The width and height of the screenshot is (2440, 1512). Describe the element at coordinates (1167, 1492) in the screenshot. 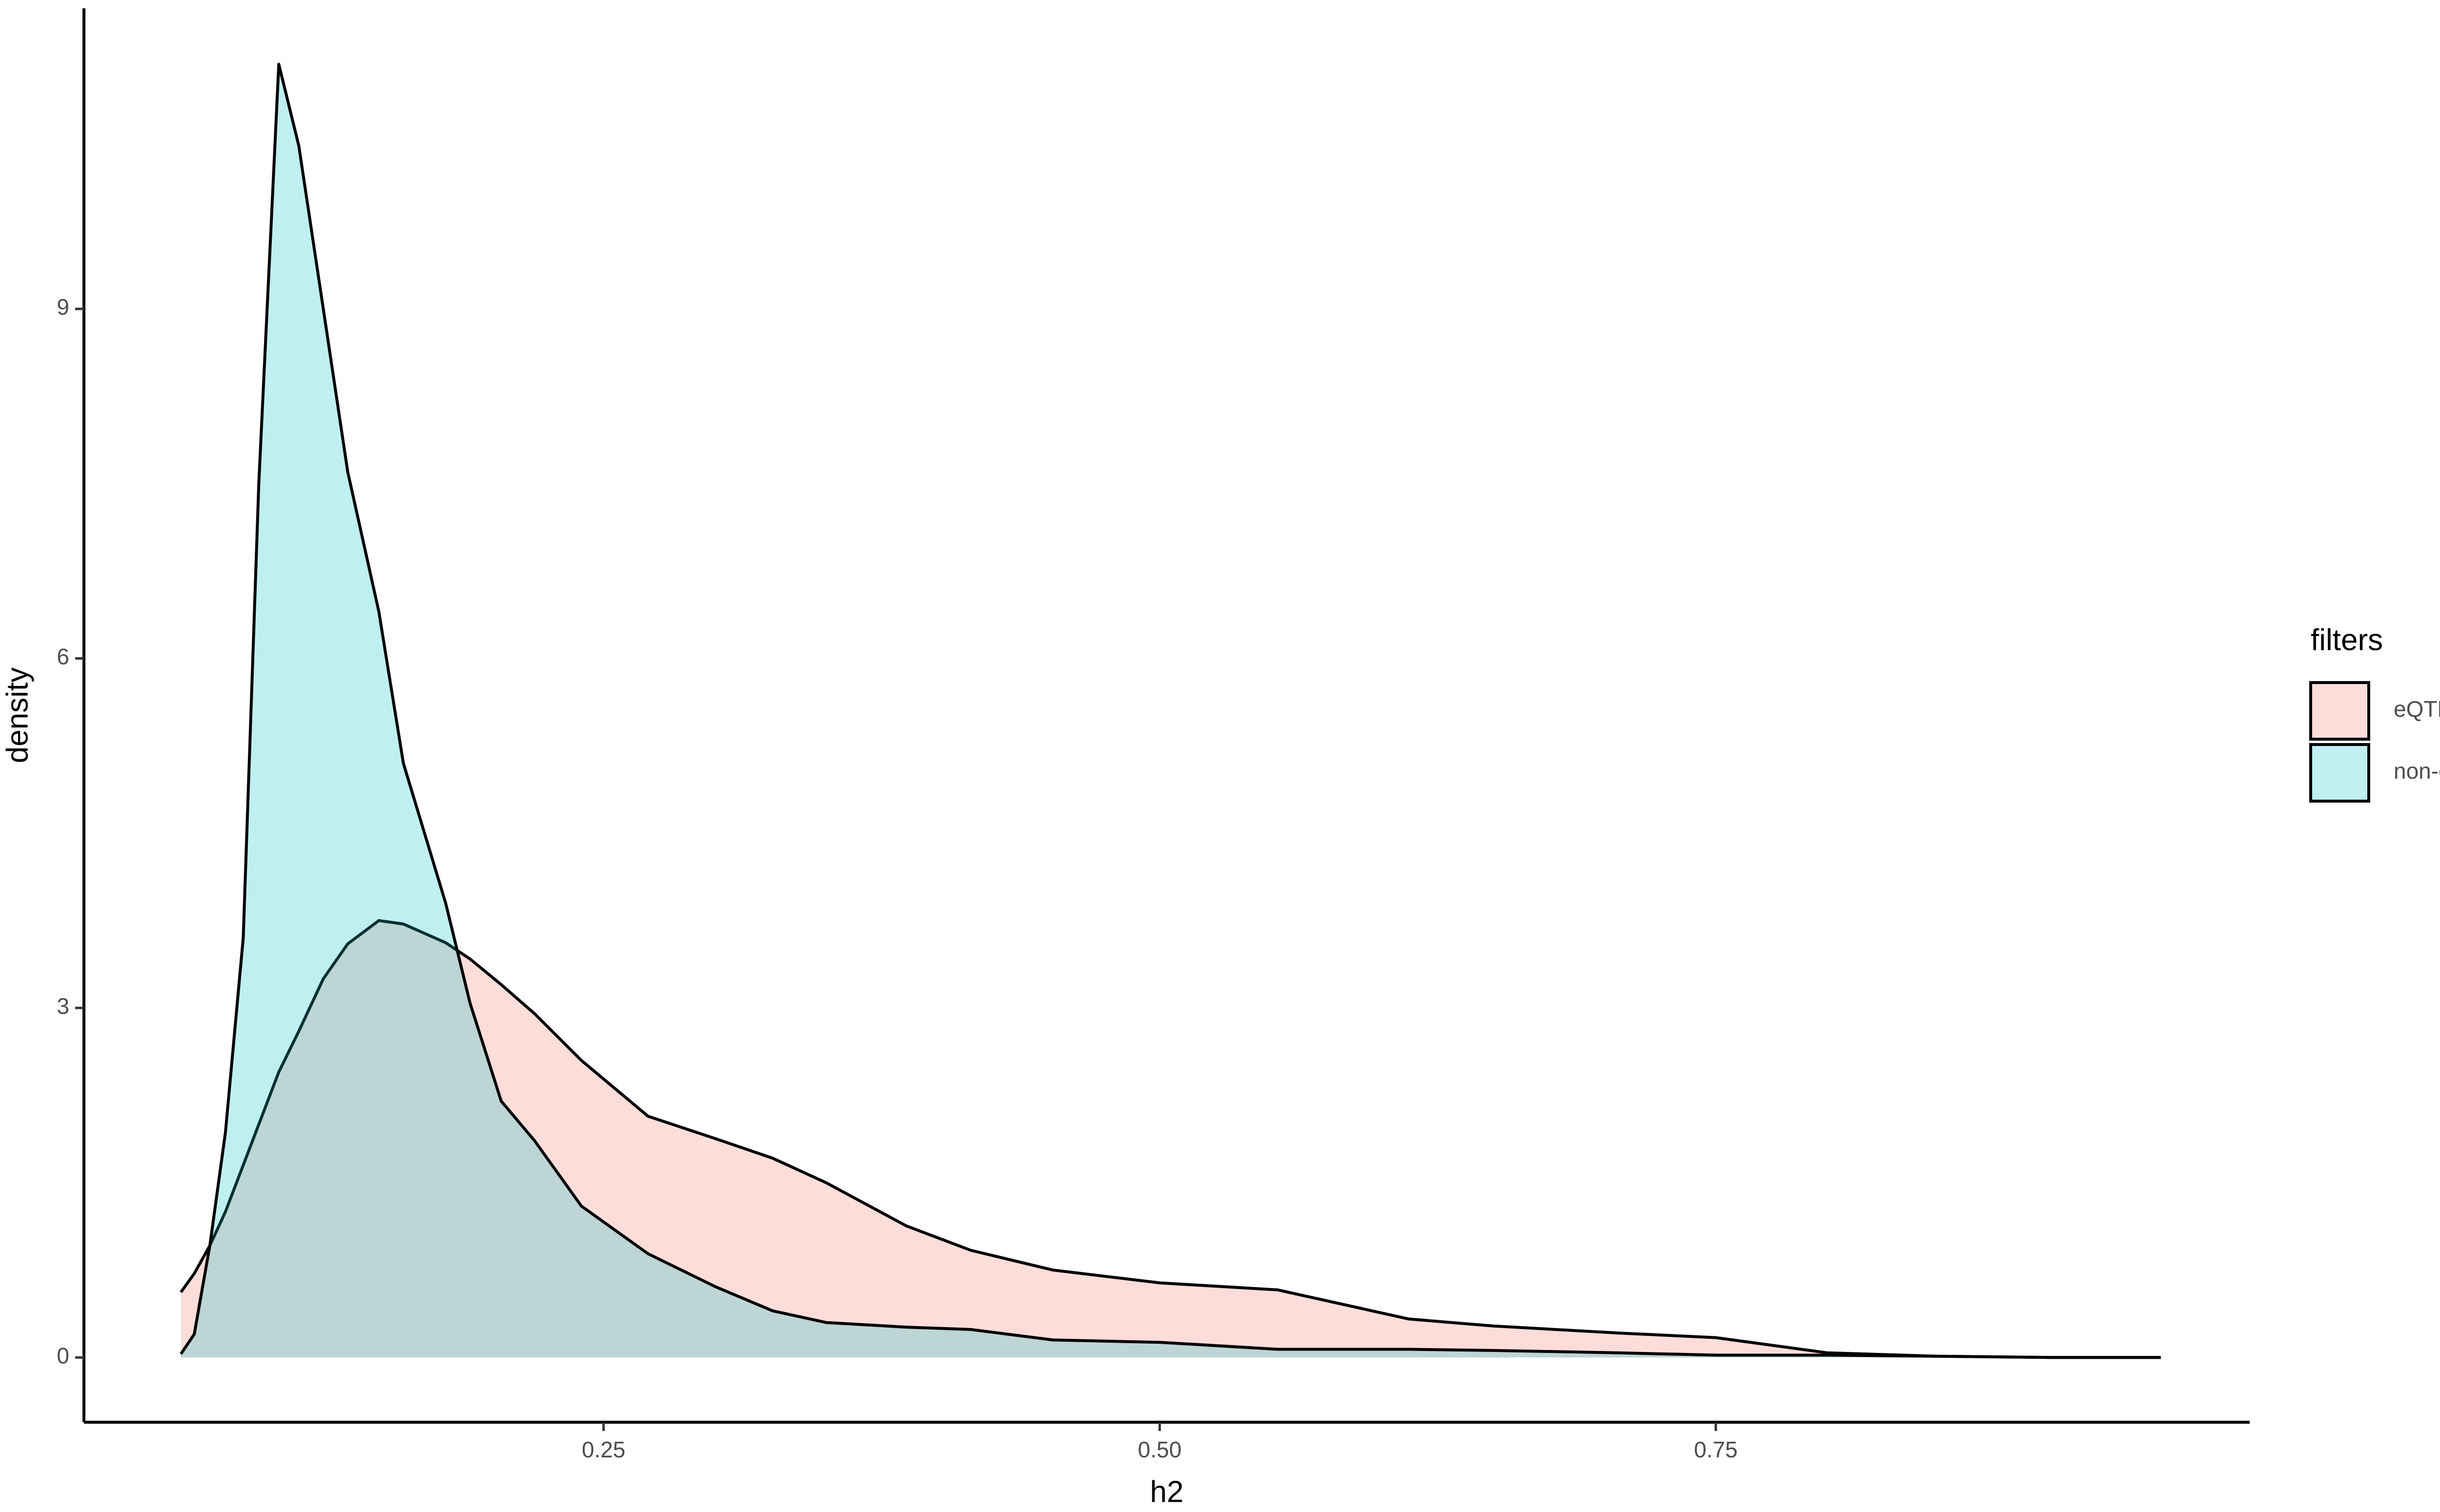

I see `x-axis-title: h2` at that location.